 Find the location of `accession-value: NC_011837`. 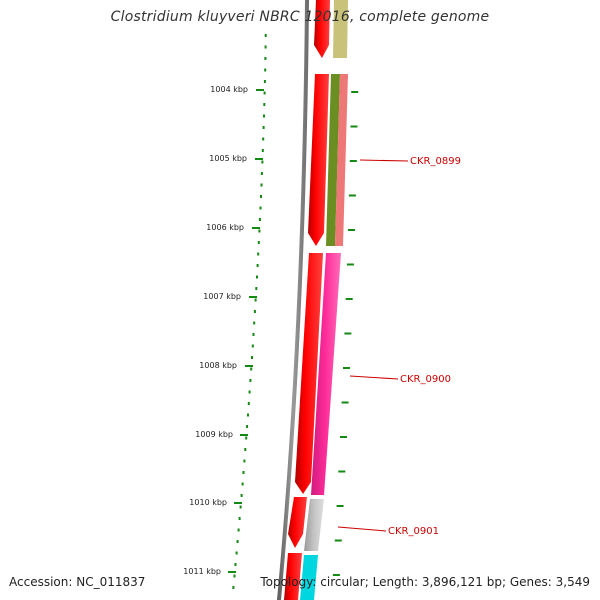

accession-value: NC_011837 is located at coordinates (111, 582).